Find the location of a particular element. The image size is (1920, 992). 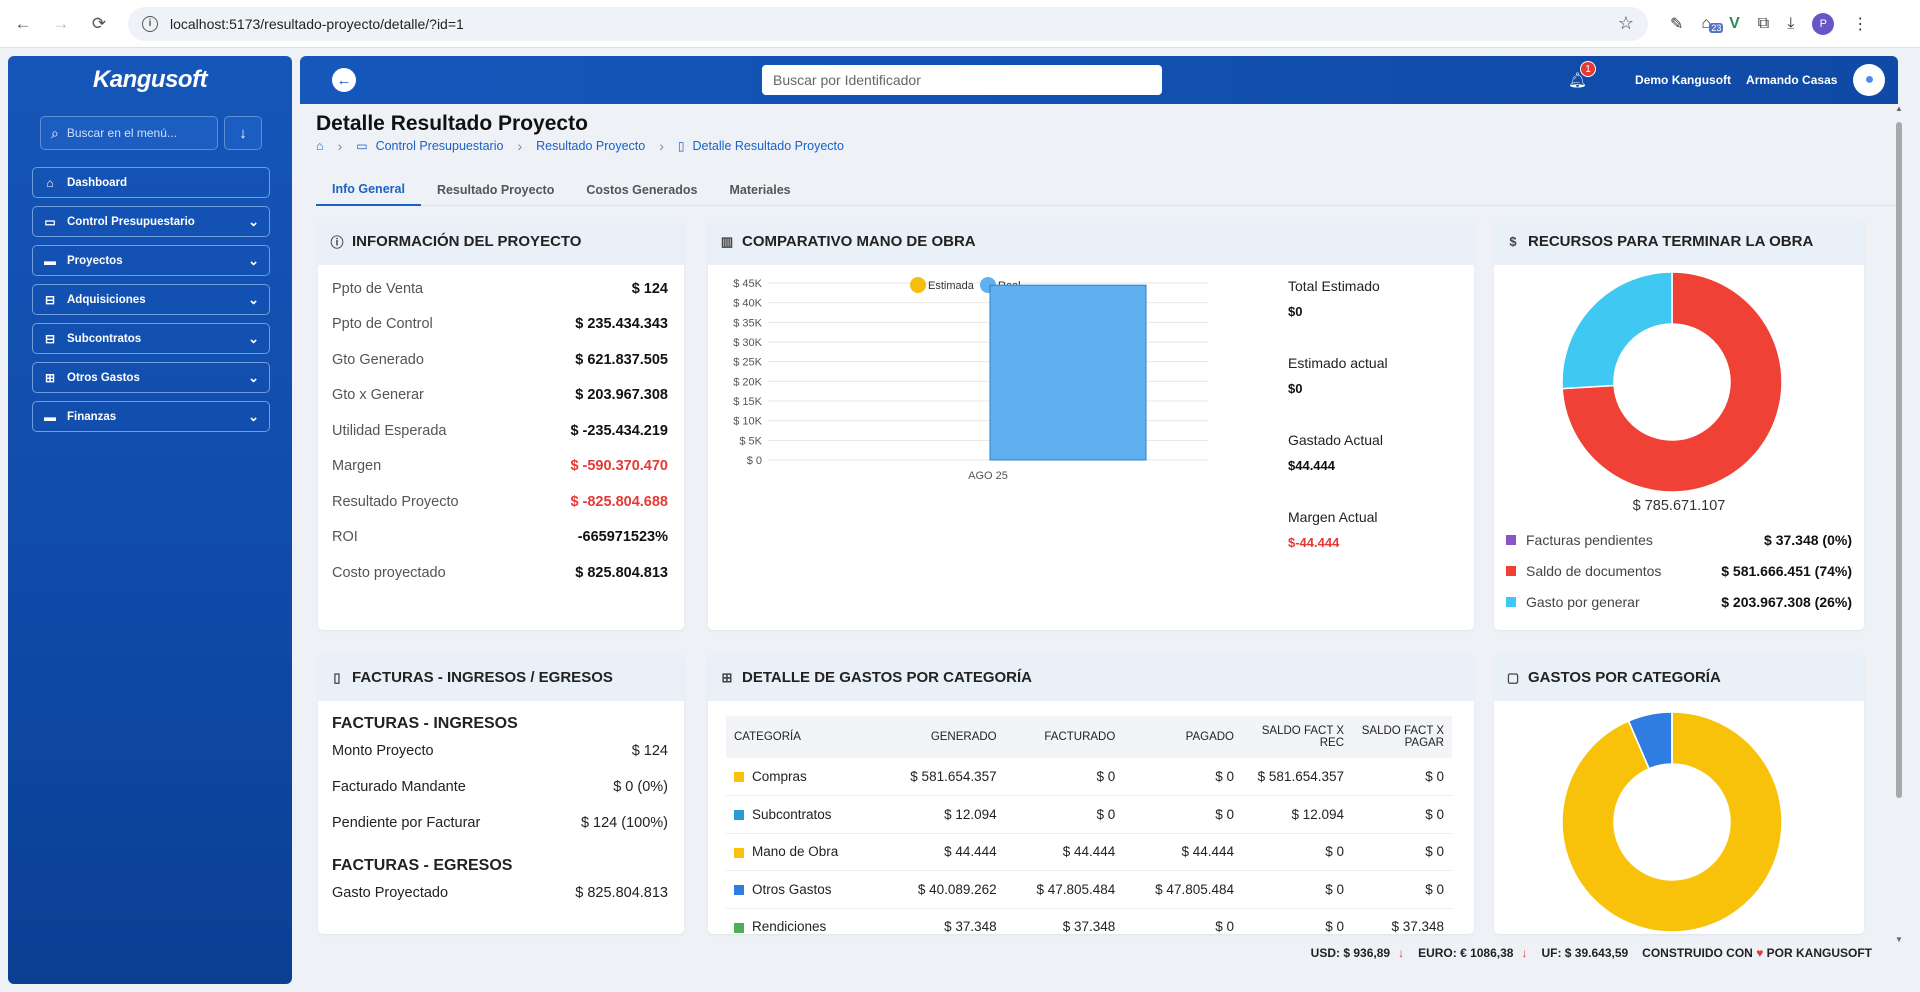

sidebar-item-subcontratos: ⊟ Subcontratos ⌄ is located at coordinates (151, 338).